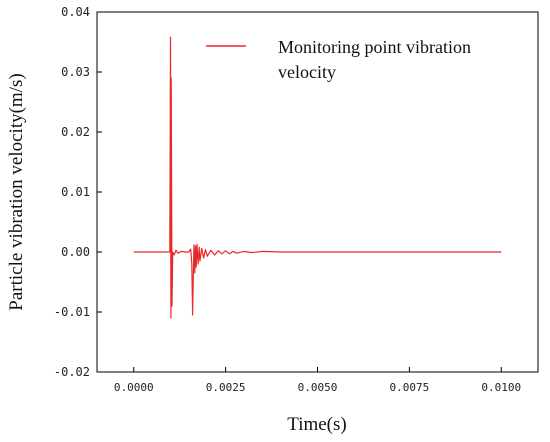 This screenshot has width=550, height=442. I want to click on y-axis-label: Particle vibration velocity(m/s), so click(16, 191).